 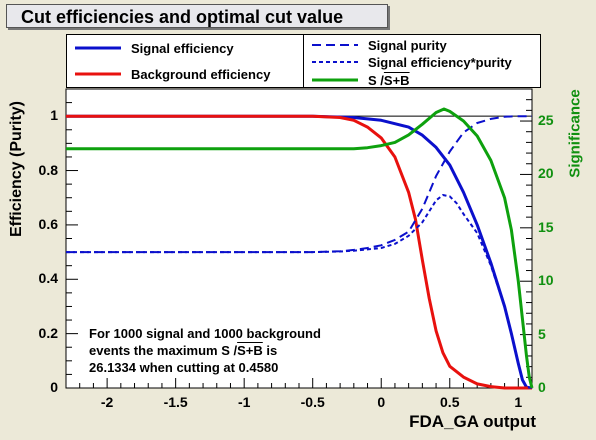 What do you see at coordinates (98, 48) in the screenshot?
I see `legend-swatch-signal-efficiency` at bounding box center [98, 48].